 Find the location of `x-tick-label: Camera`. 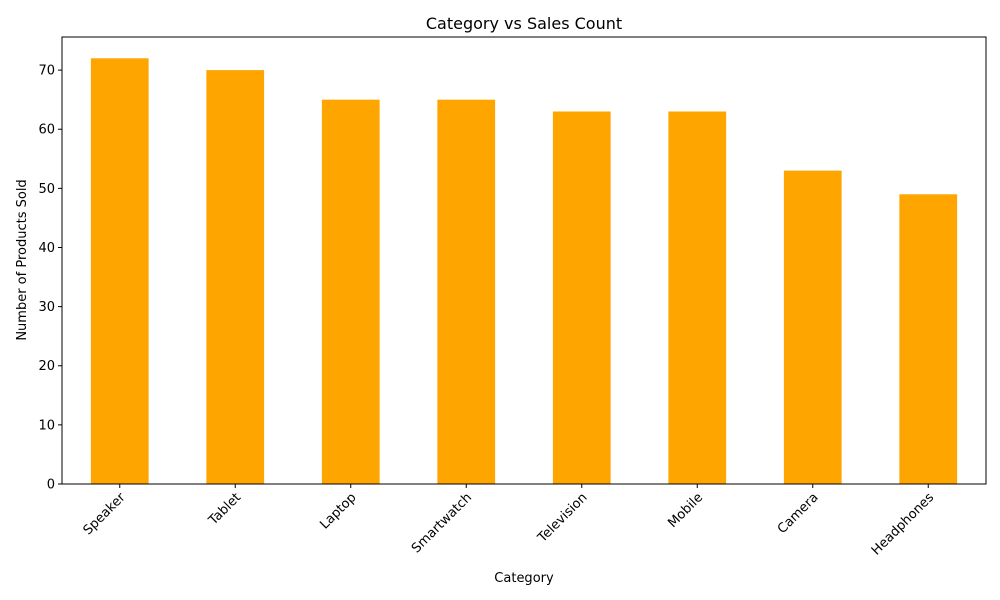

x-tick-label: Camera is located at coordinates (798, 513).